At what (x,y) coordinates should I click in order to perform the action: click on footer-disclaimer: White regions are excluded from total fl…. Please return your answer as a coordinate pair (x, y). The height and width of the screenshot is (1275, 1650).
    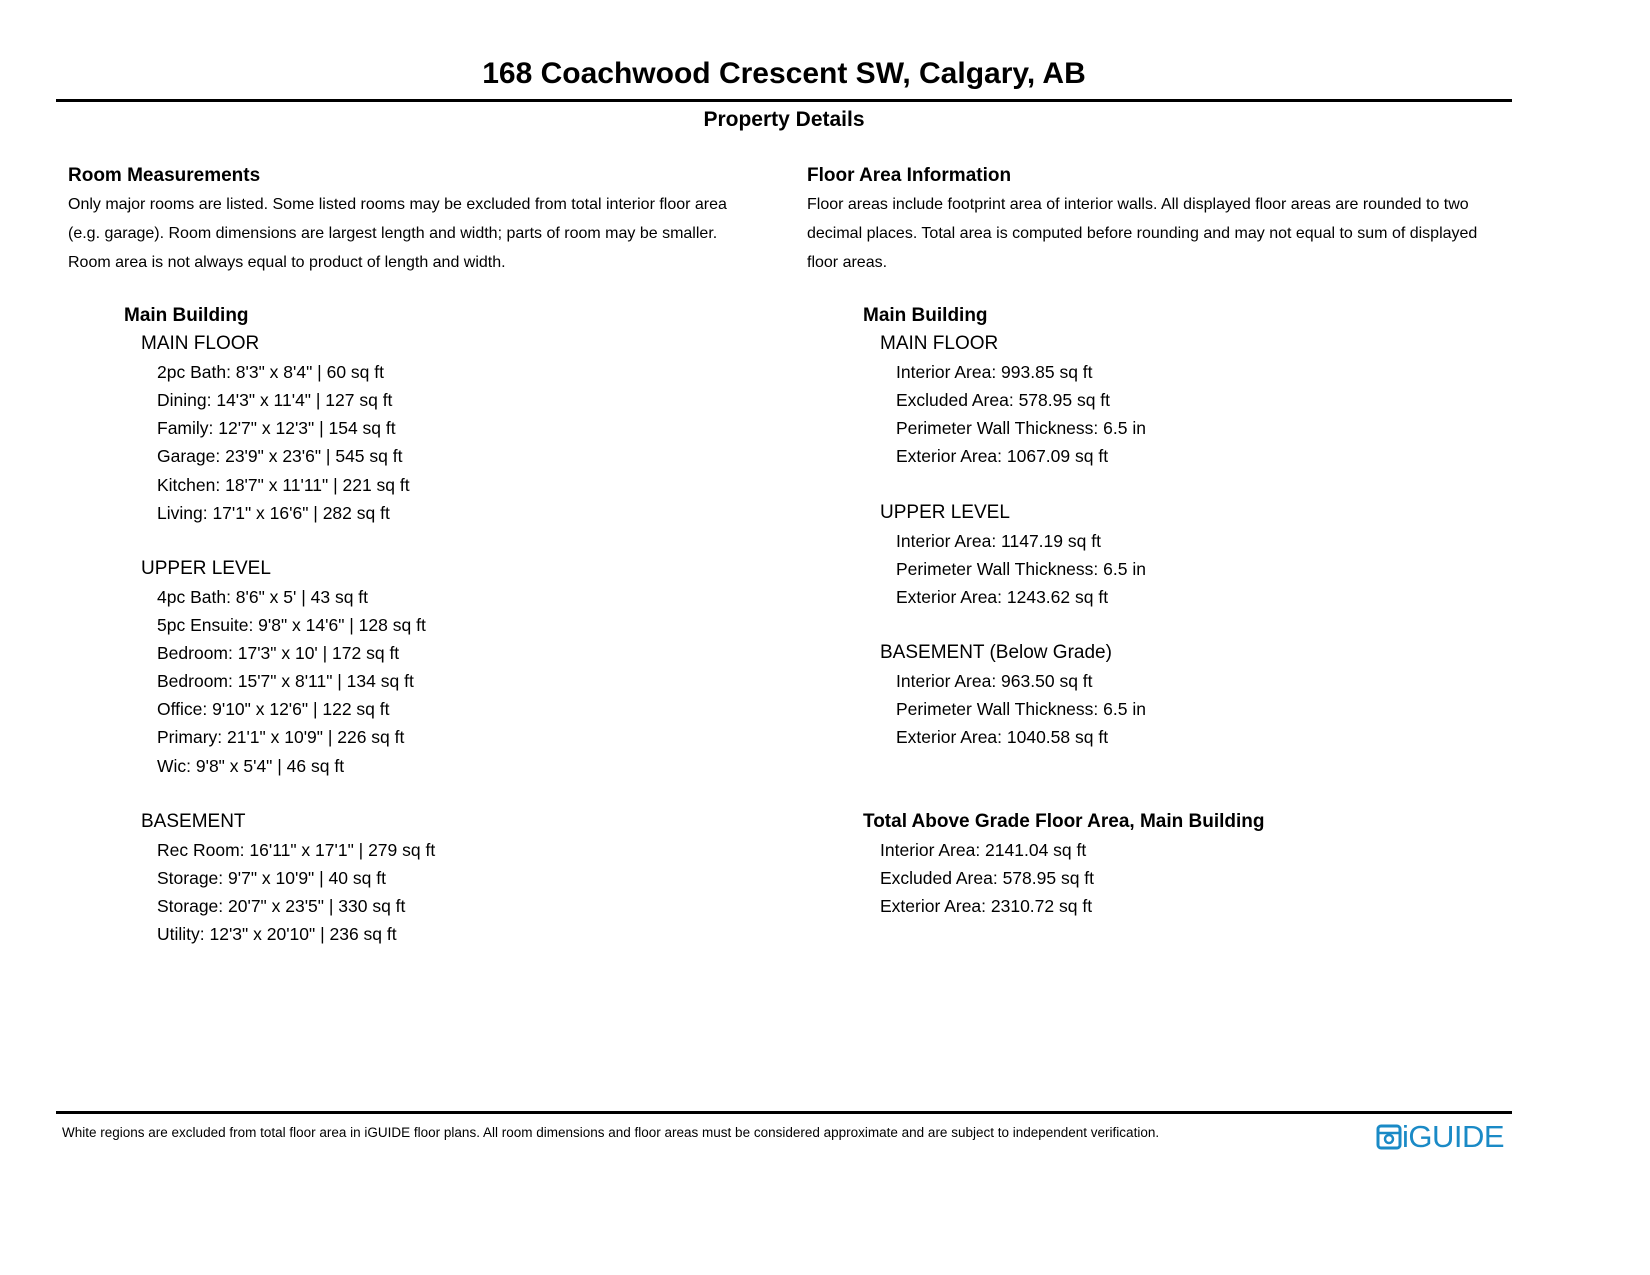
    Looking at the image, I should click on (611, 1132).